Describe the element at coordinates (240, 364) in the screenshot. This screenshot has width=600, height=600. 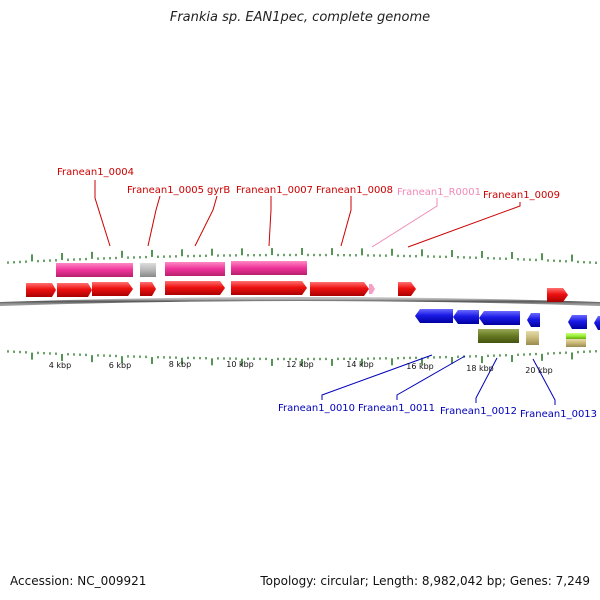
I see `scale-label: 10 kbp` at that location.